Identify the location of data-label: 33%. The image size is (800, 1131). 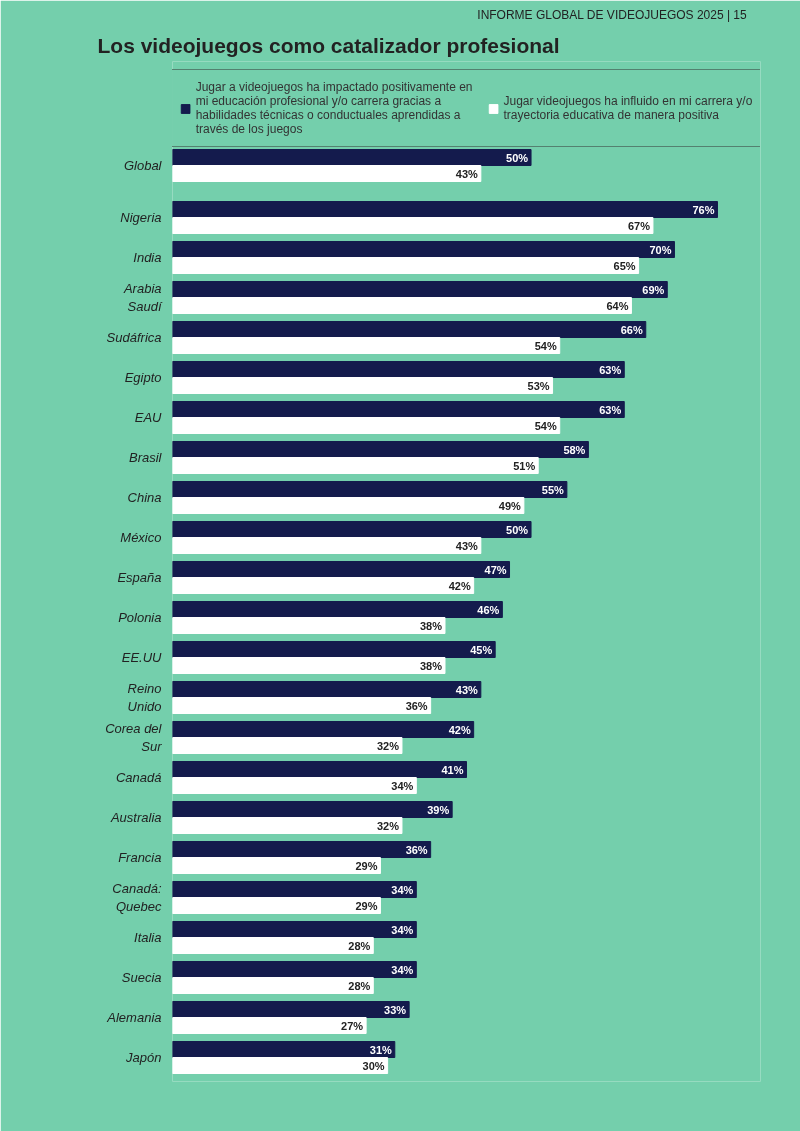
(395, 1009).